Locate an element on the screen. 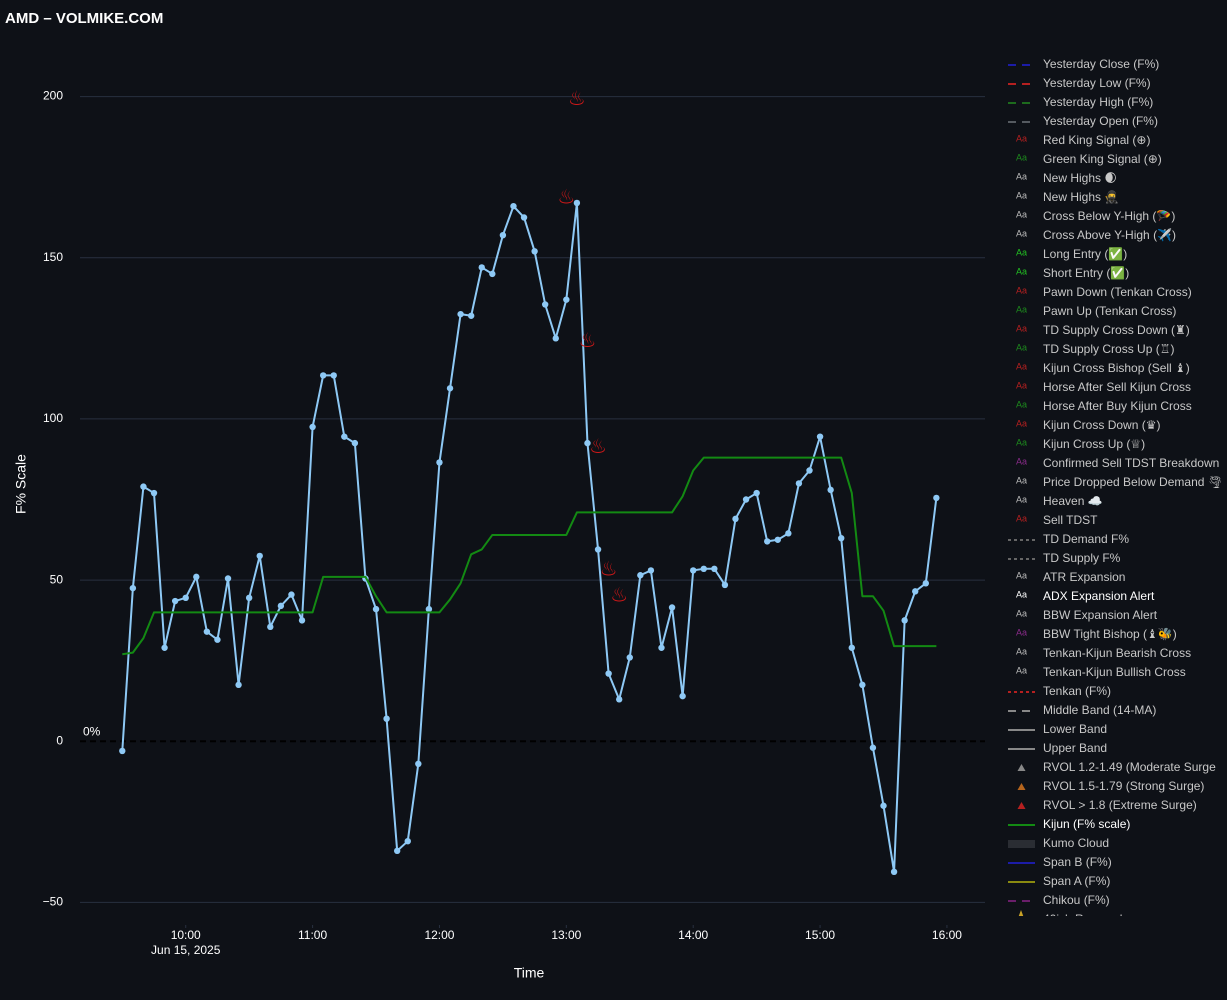  x-tick-sublabel: Jun 15, 2025 is located at coordinates (186, 950).